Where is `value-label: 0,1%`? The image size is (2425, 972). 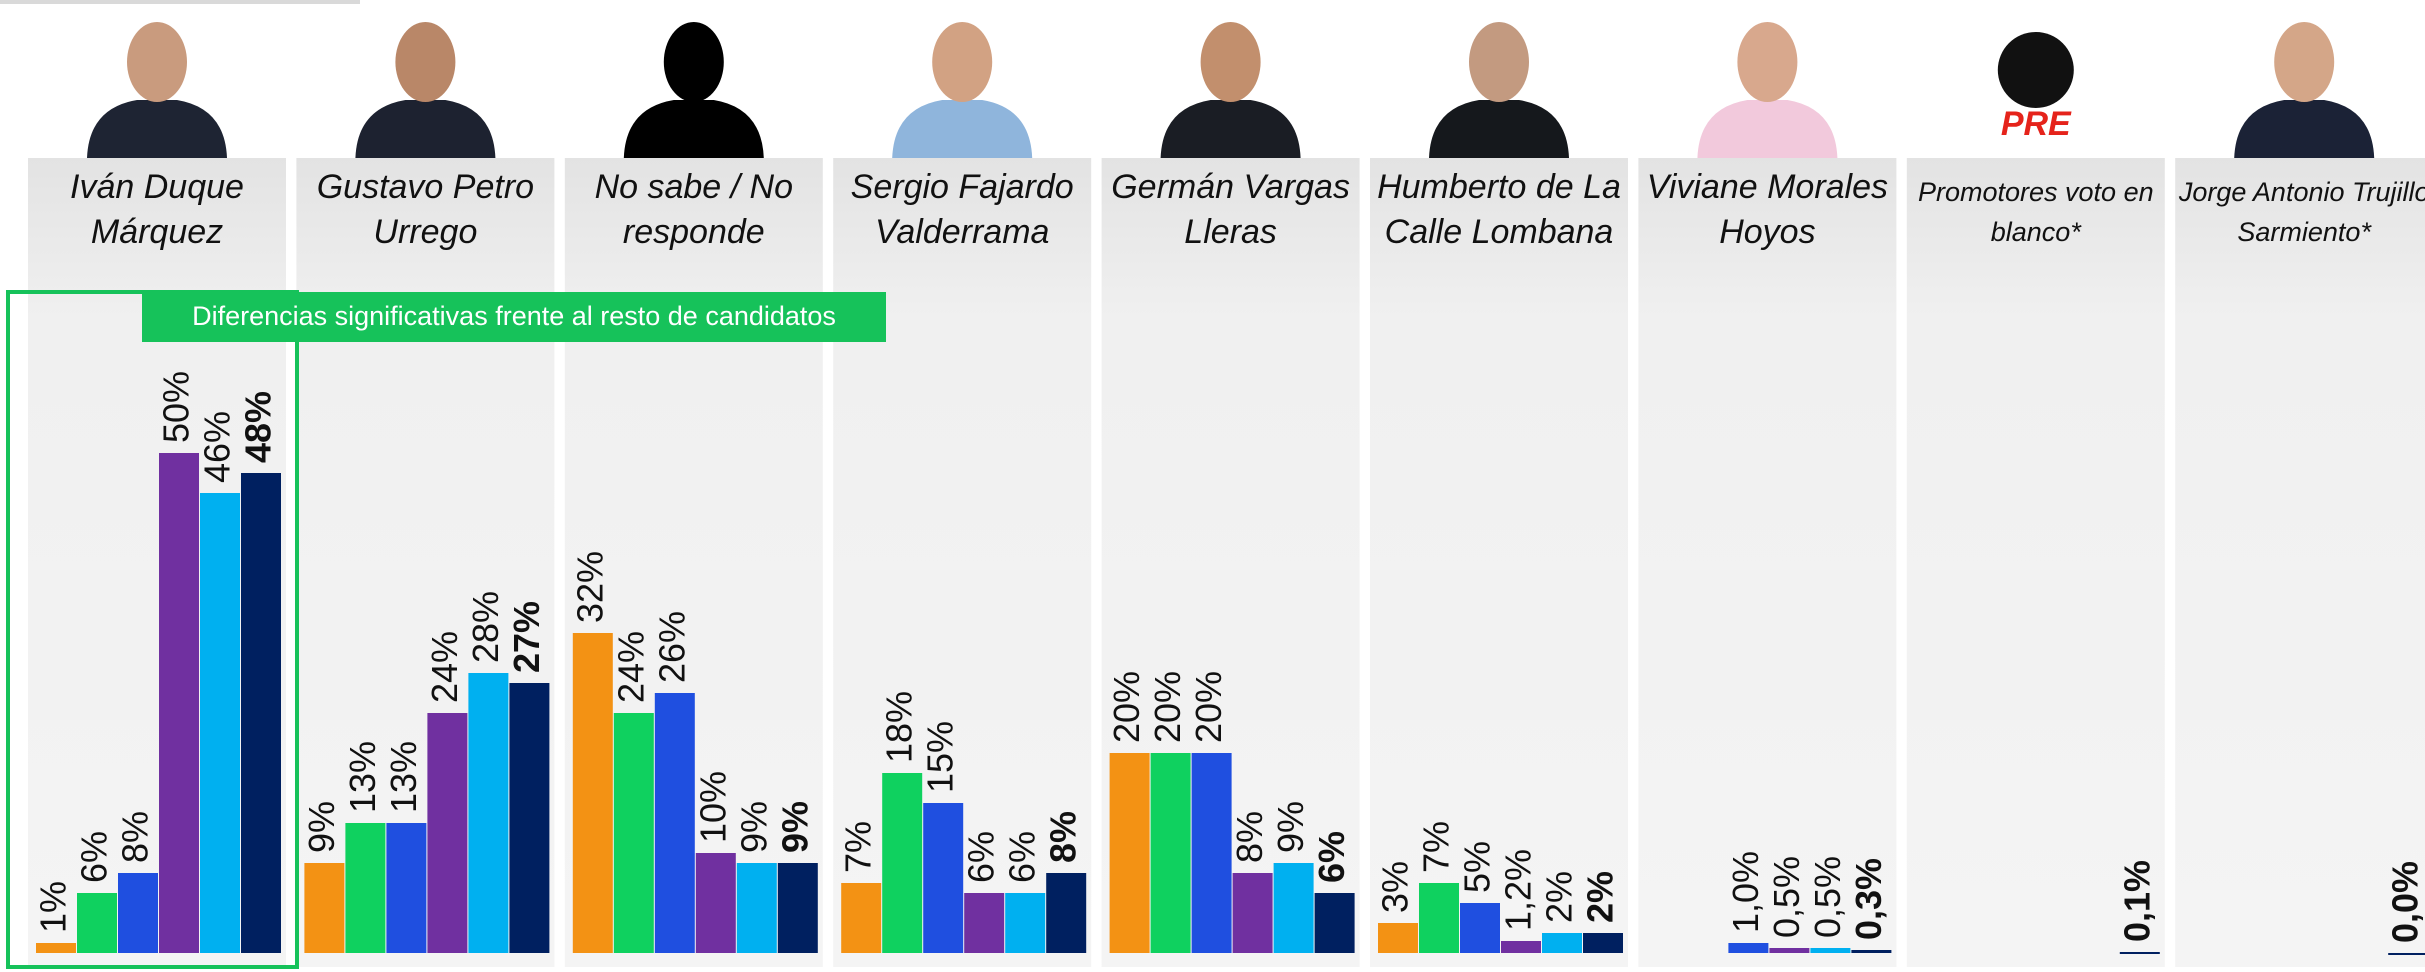
value-label: 0,1% is located at coordinates (2136, 901).